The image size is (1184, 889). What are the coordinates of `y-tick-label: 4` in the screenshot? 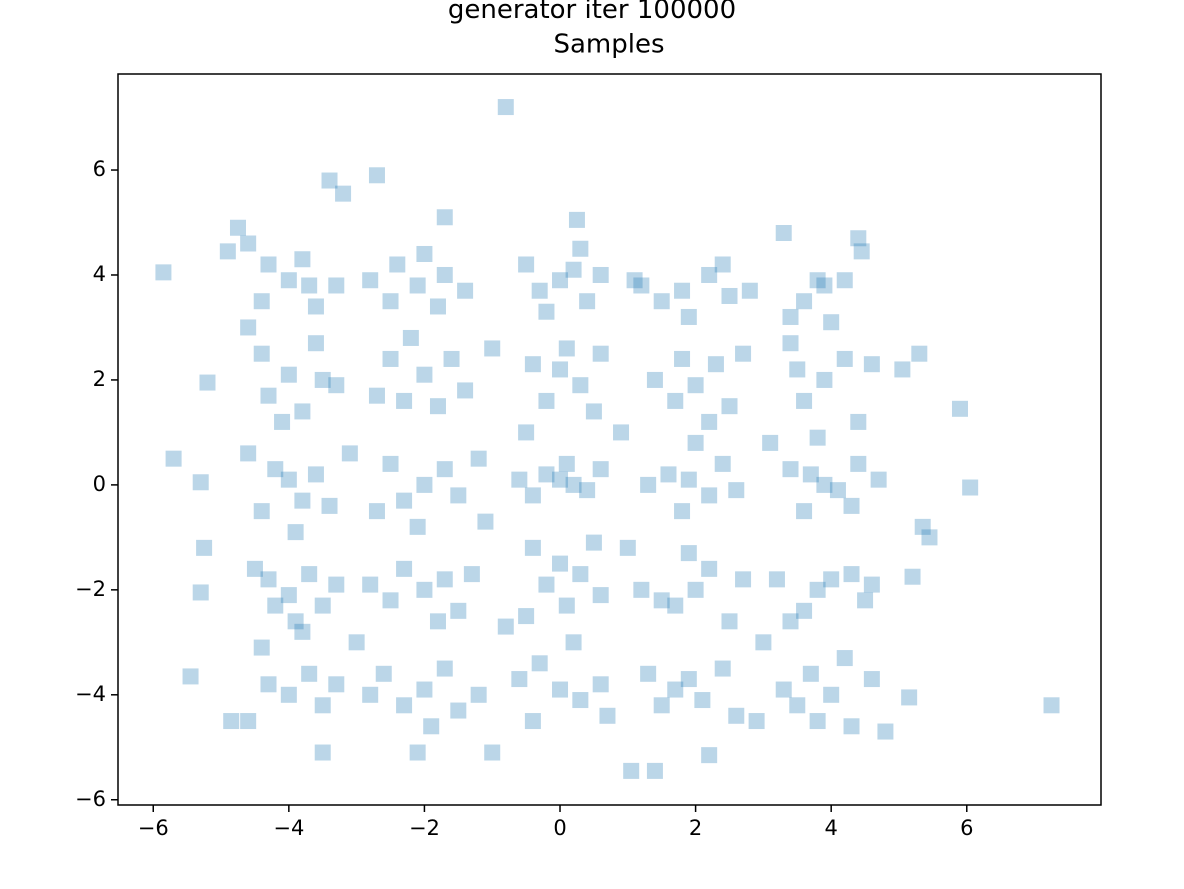 It's located at (99, 274).